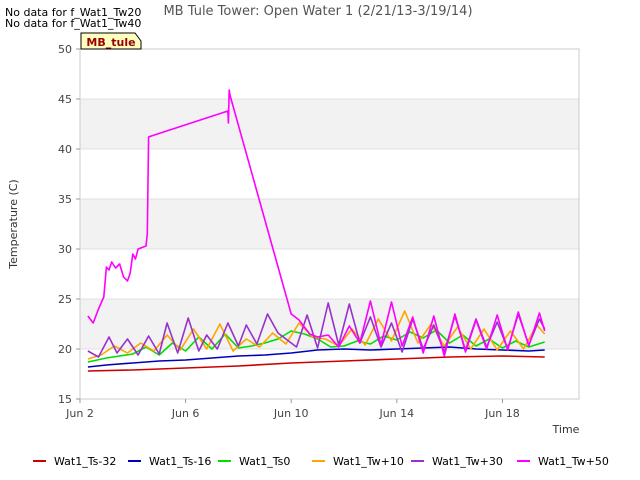 The image size is (640, 480). I want to click on y-axis-label: Temperature (C), so click(13, 224).